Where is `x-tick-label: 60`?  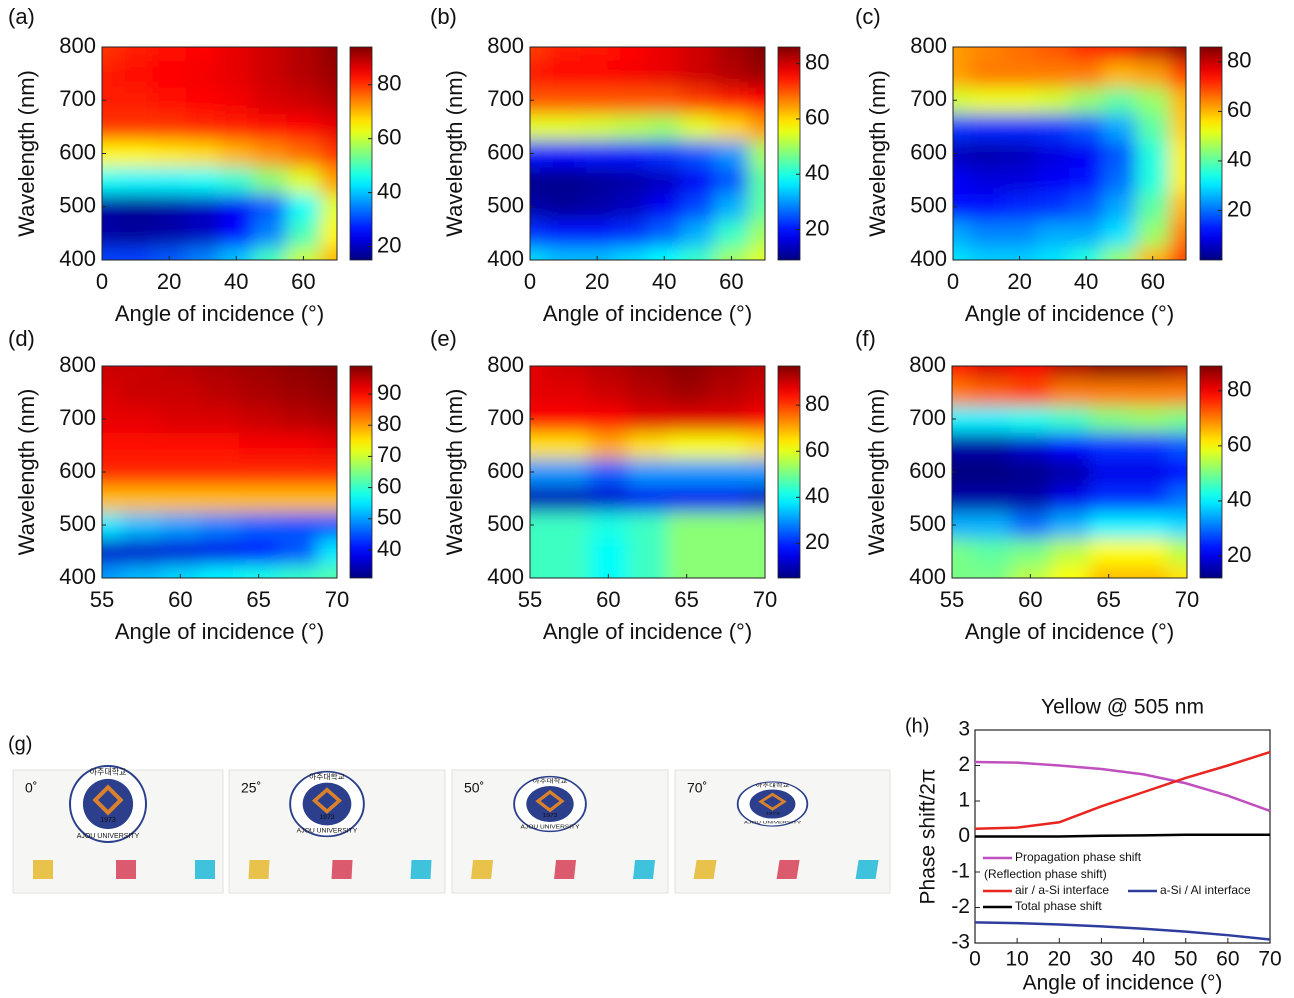
x-tick-label: 60 is located at coordinates (1152, 281).